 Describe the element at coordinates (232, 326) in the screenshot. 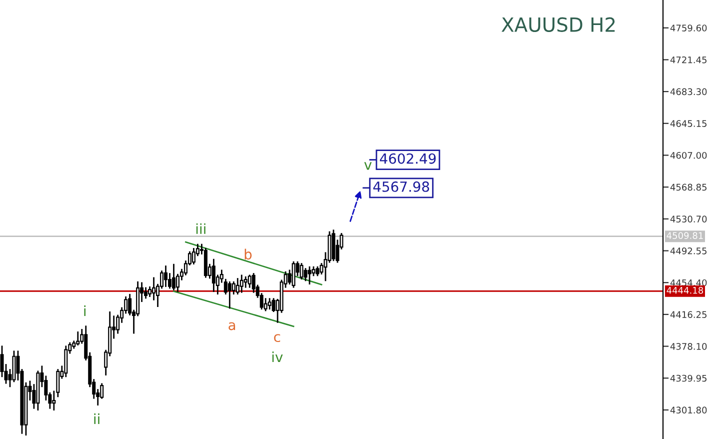

I see `annotation: a` at that location.